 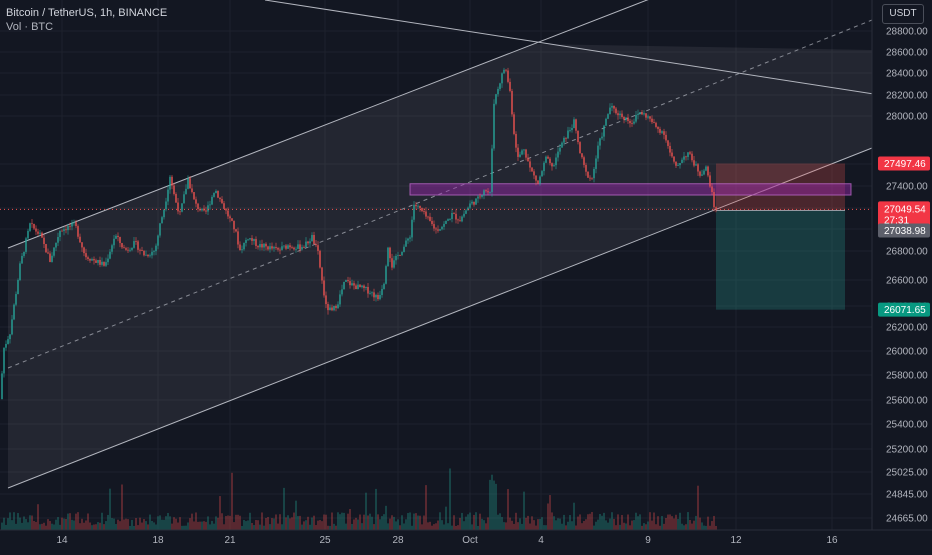 What do you see at coordinates (903, 14) in the screenshot?
I see `currency-button: USDT` at bounding box center [903, 14].